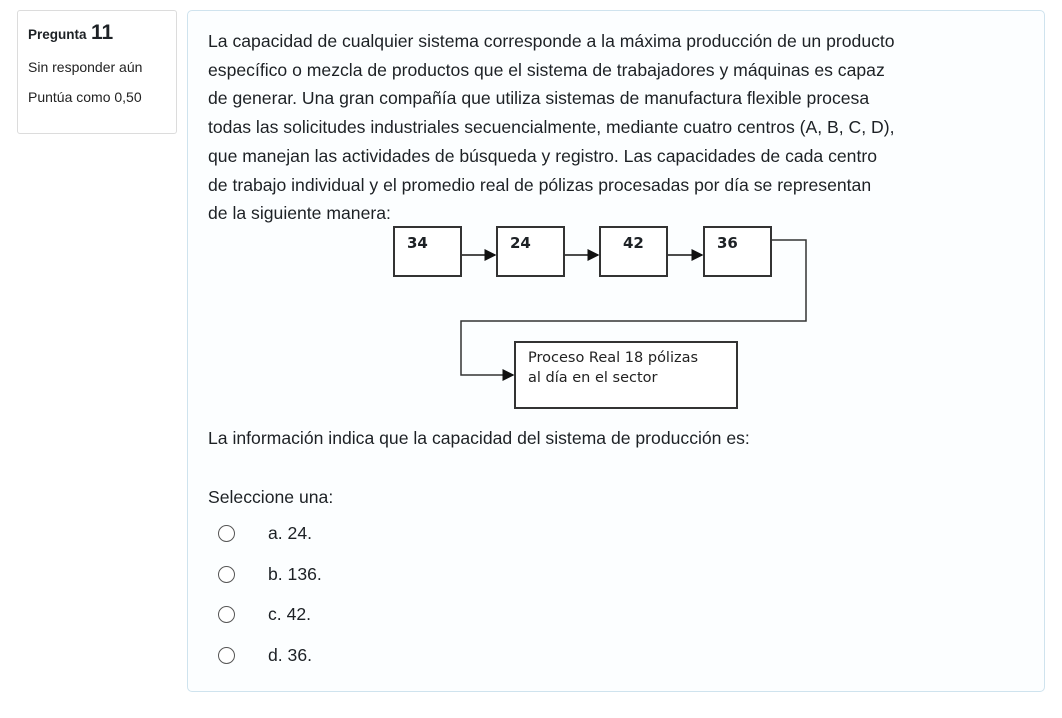 The width and height of the screenshot is (1062, 718). Describe the element at coordinates (613, 358) in the screenshot. I see `process-line: Proceso Real 18 pólizas` at that location.